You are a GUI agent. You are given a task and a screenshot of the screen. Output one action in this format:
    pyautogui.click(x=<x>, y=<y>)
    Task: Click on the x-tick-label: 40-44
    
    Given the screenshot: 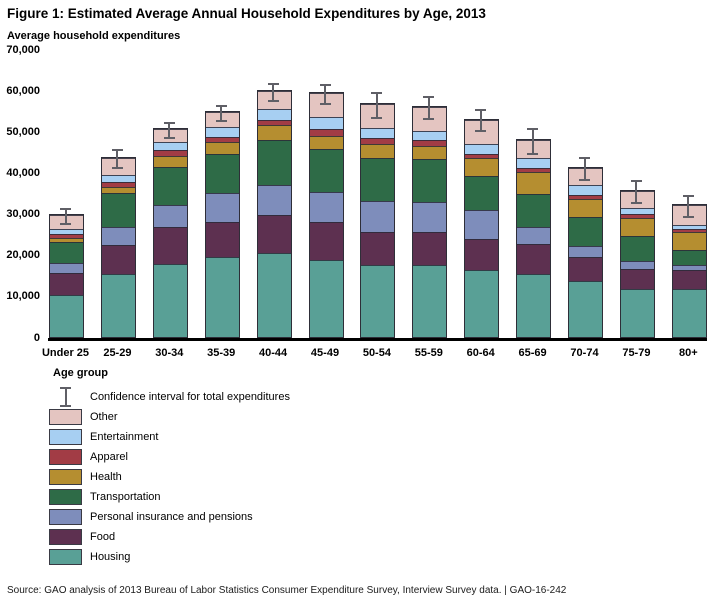 What is the action you would take?
    pyautogui.click(x=273, y=353)
    